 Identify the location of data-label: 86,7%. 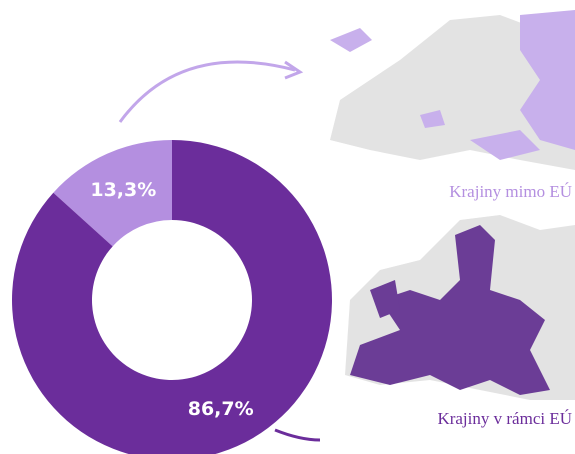
(221, 409).